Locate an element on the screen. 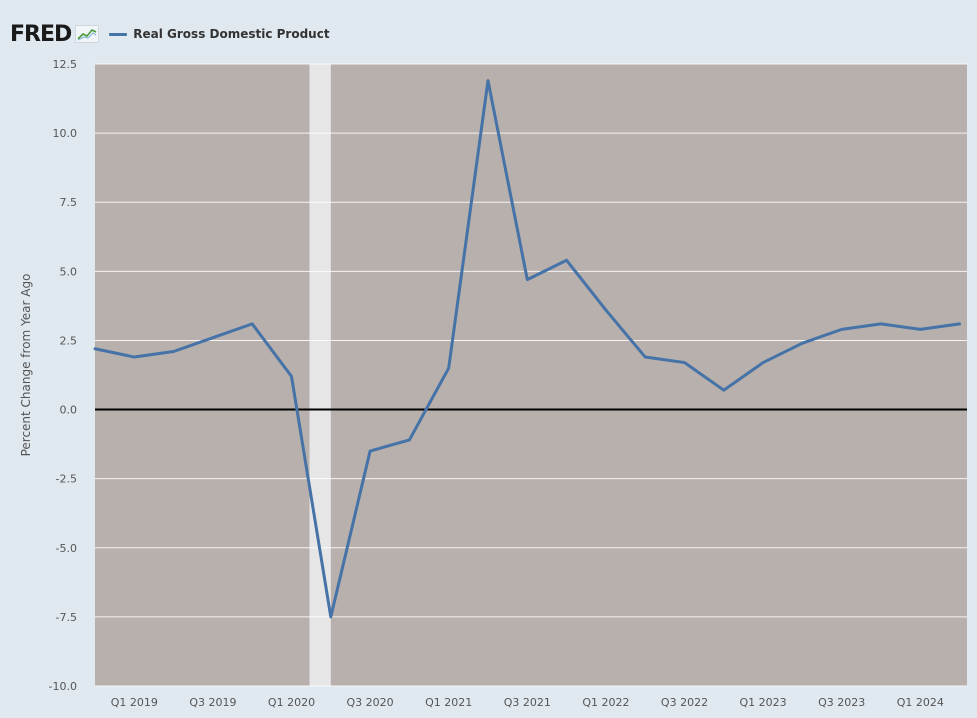 The width and height of the screenshot is (977, 718). x-tick-label: Q1 2021 is located at coordinates (448, 702).